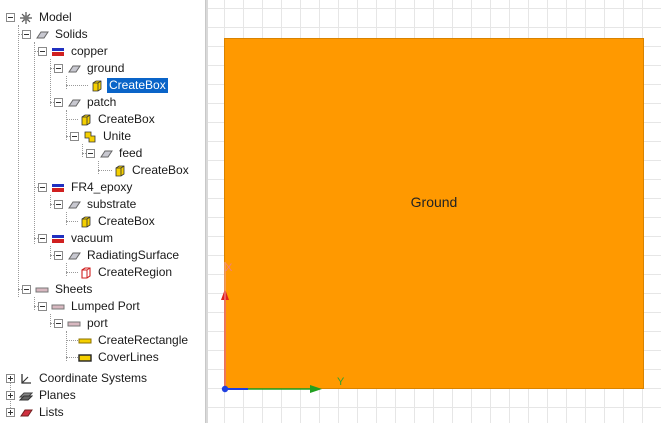  What do you see at coordinates (271, 327) in the screenshot?
I see `coordinate-axes` at bounding box center [271, 327].